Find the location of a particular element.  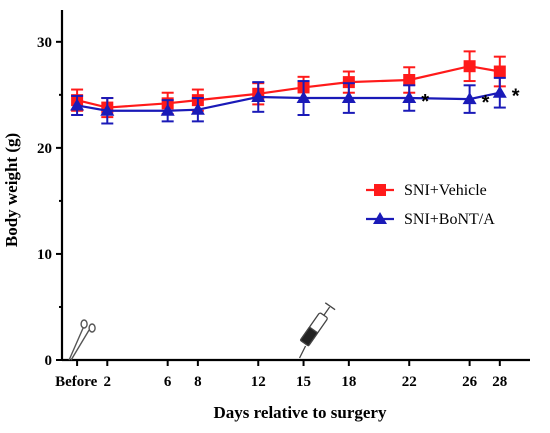

legend-item: SNI+BoNT/A is located at coordinates (430, 219).